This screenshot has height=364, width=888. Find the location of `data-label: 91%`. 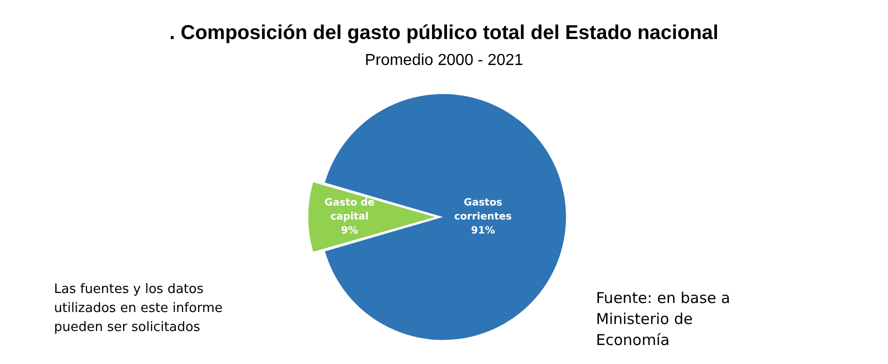

data-label: 91% is located at coordinates (483, 231).